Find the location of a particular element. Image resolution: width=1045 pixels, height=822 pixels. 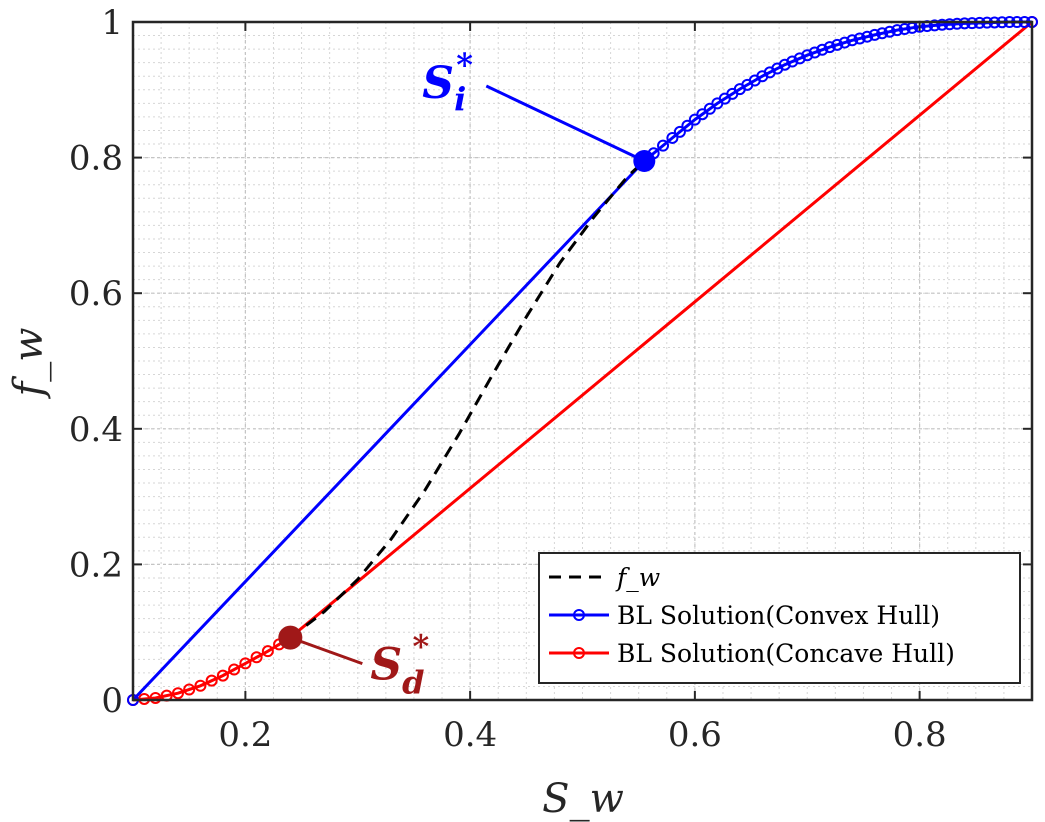

x-tick-label: 0.2 is located at coordinates (245, 735).